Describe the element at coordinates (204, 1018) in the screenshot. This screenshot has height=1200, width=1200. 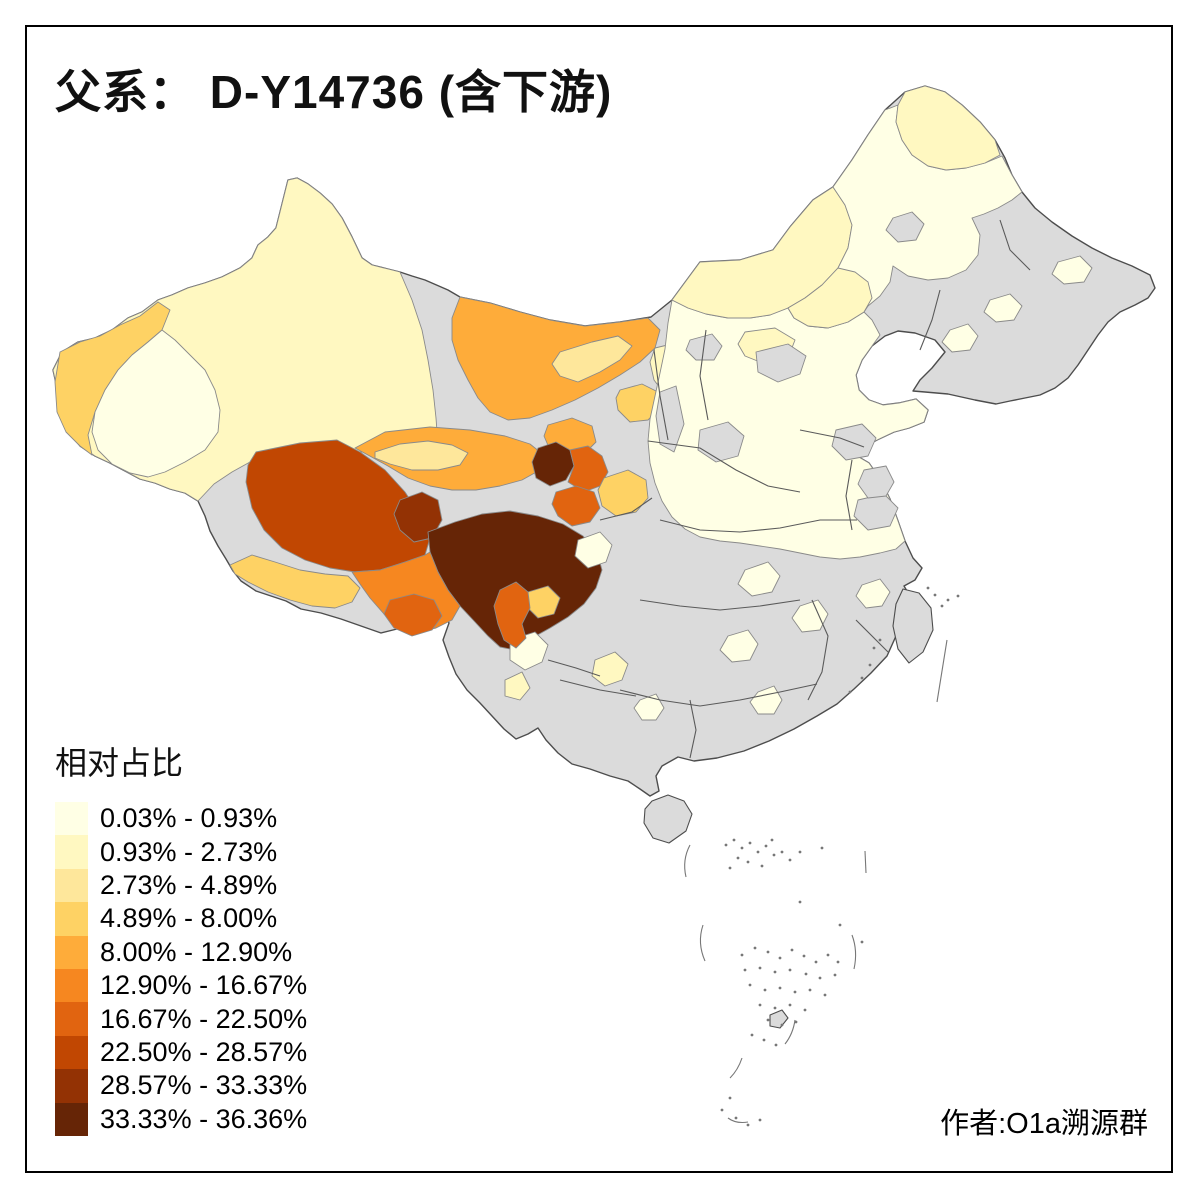
I see `legend-label: 16.67% - 22.50%` at that location.